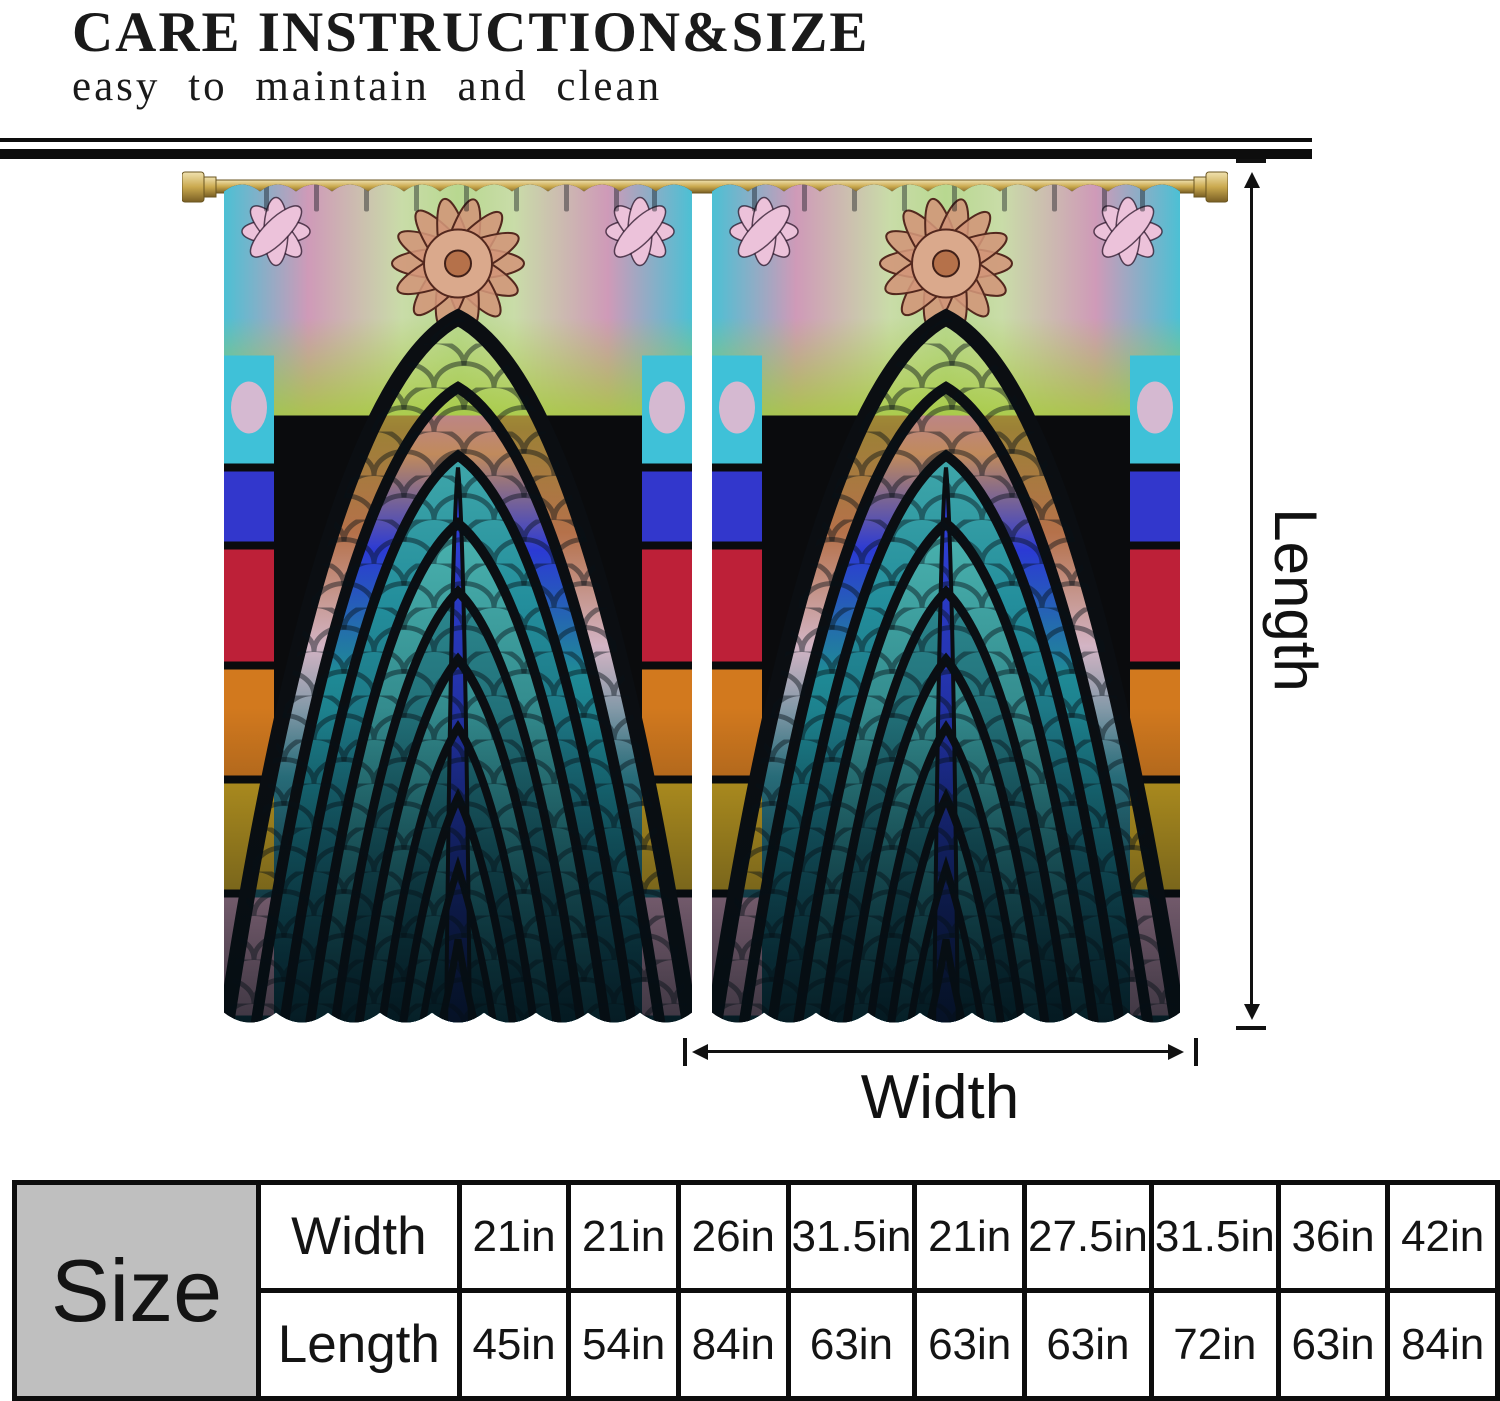 This screenshot has height=1401, width=1500. Describe the element at coordinates (939, 1051) in the screenshot. I see `width-dimension-line` at that location.